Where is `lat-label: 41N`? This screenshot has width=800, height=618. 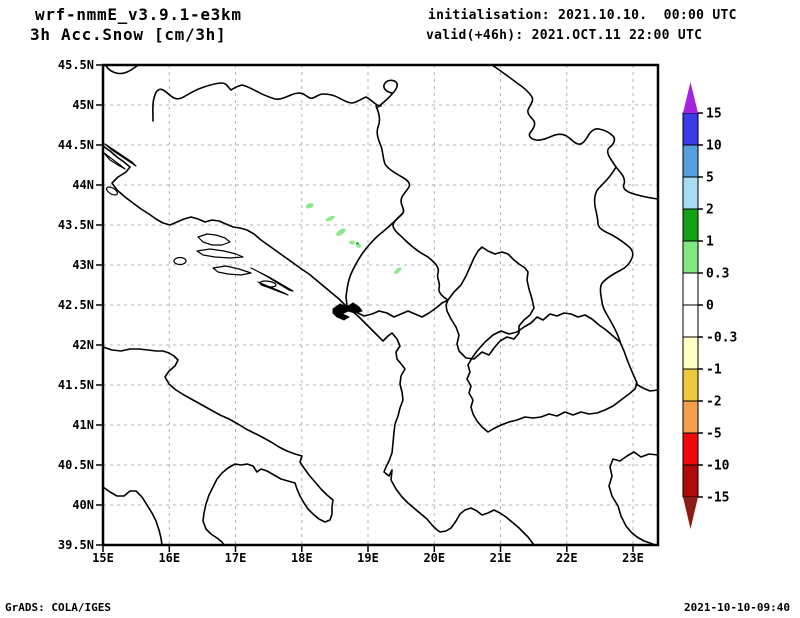
lat-label: 41N is located at coordinates (83, 425).